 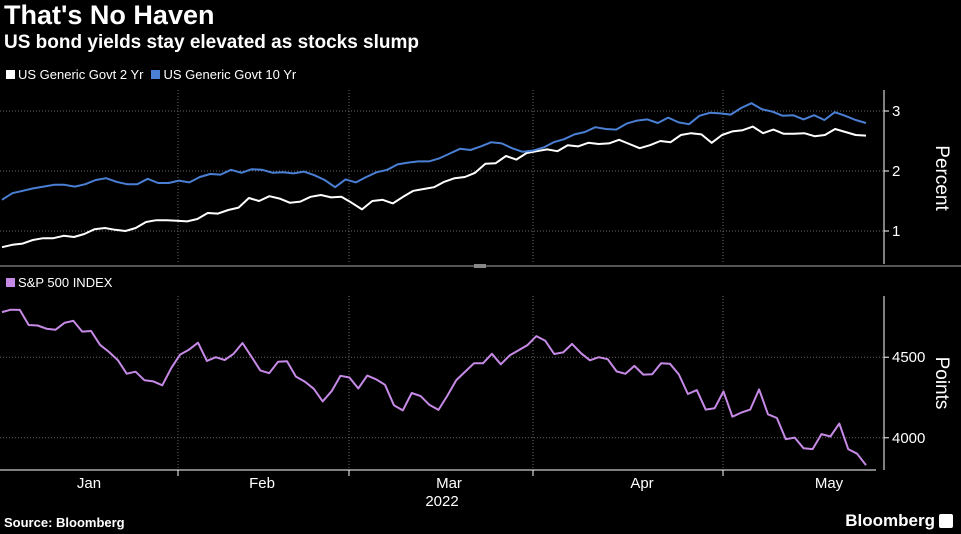 I want to click on x-year-label: 2022, so click(x=441, y=501).